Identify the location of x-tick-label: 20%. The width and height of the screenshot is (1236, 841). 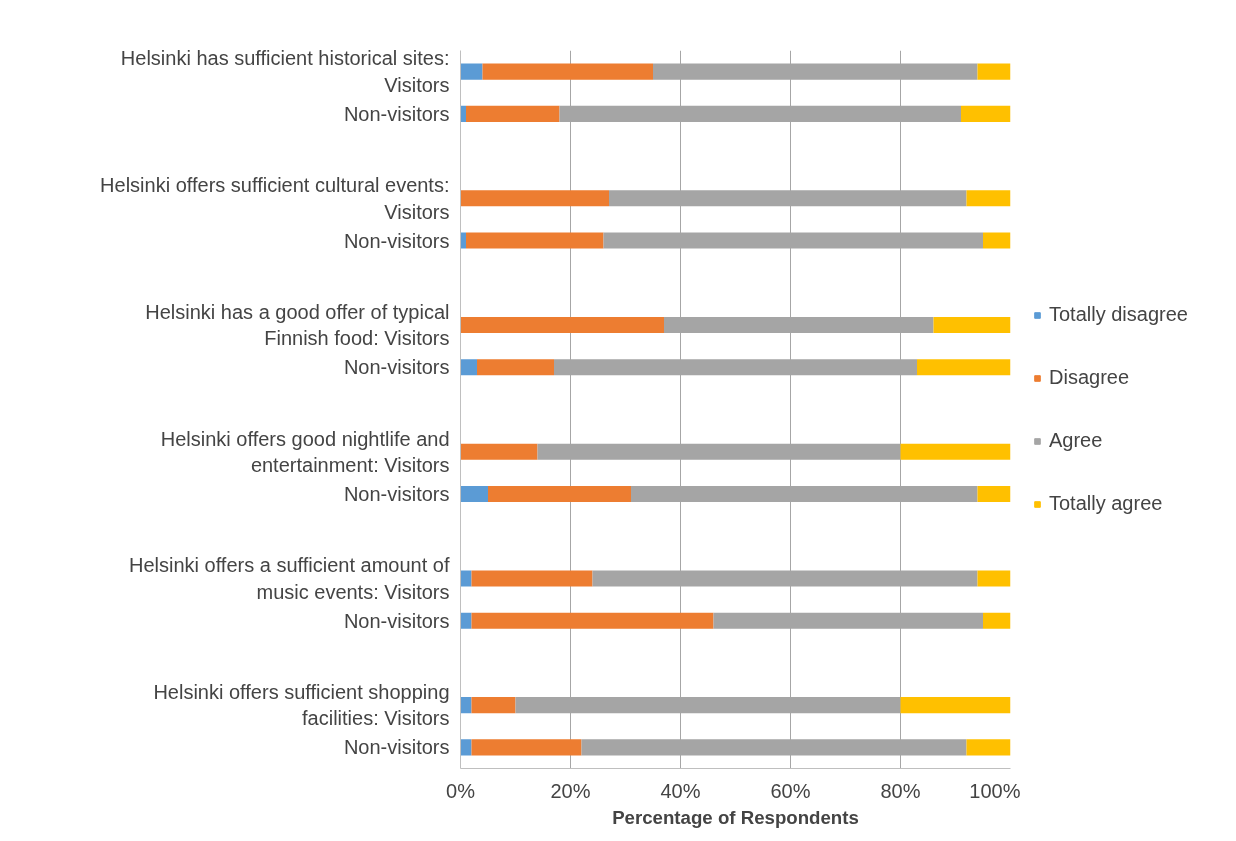
(570, 790).